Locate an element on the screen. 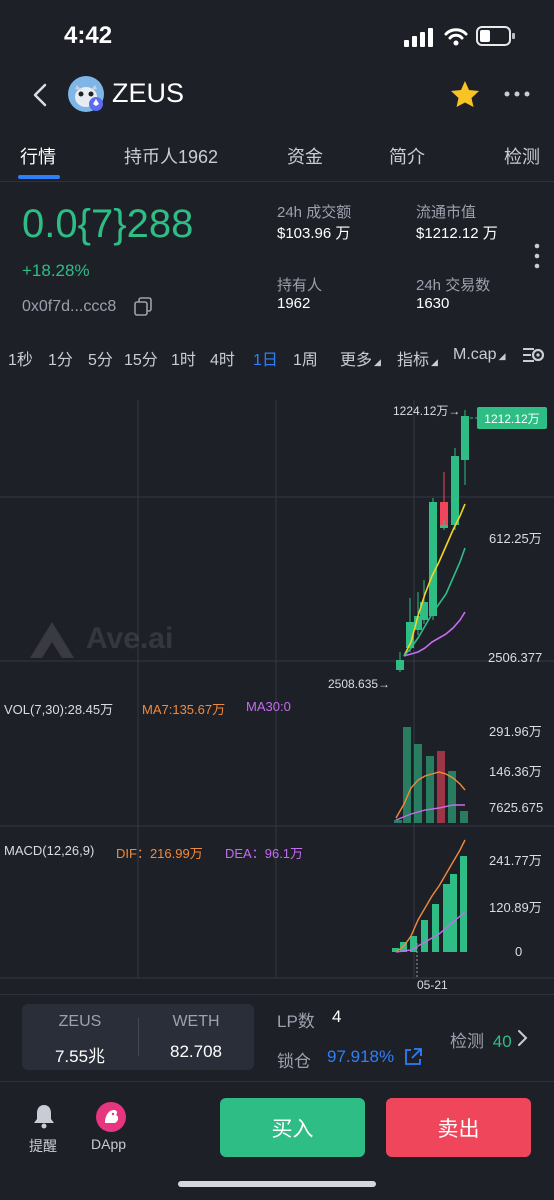  token-avatar is located at coordinates (86, 94).